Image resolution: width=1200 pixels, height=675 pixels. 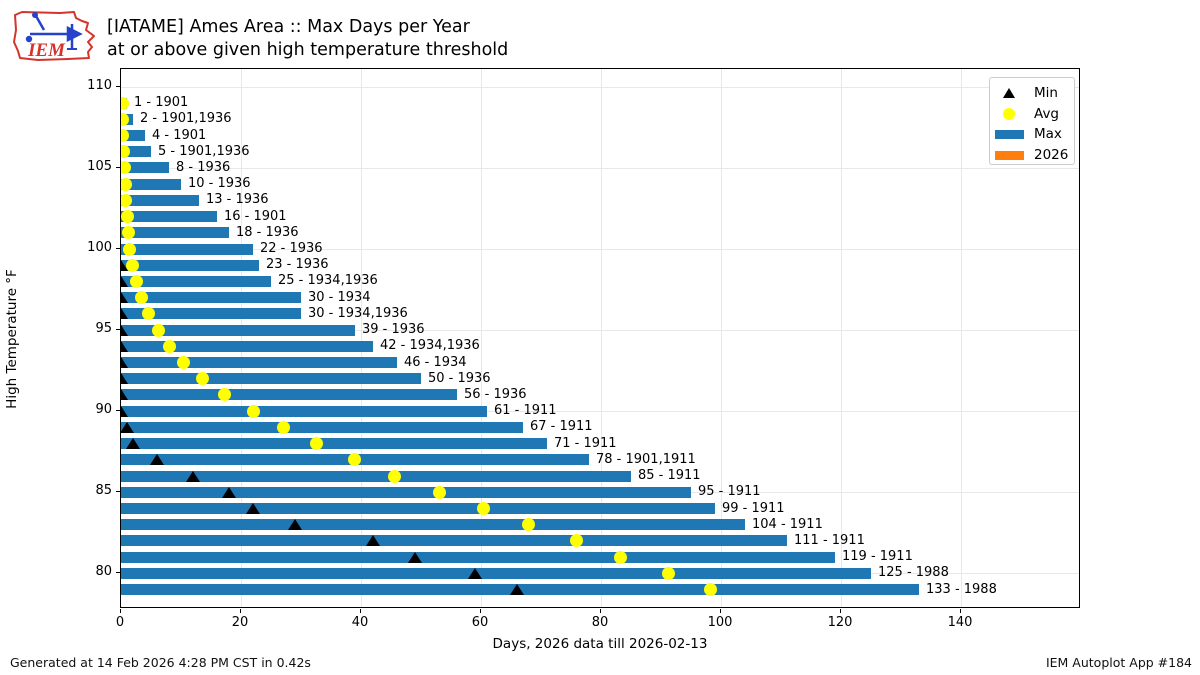 What do you see at coordinates (960, 622) in the screenshot?
I see `x-tick-label-140: 140` at bounding box center [960, 622].